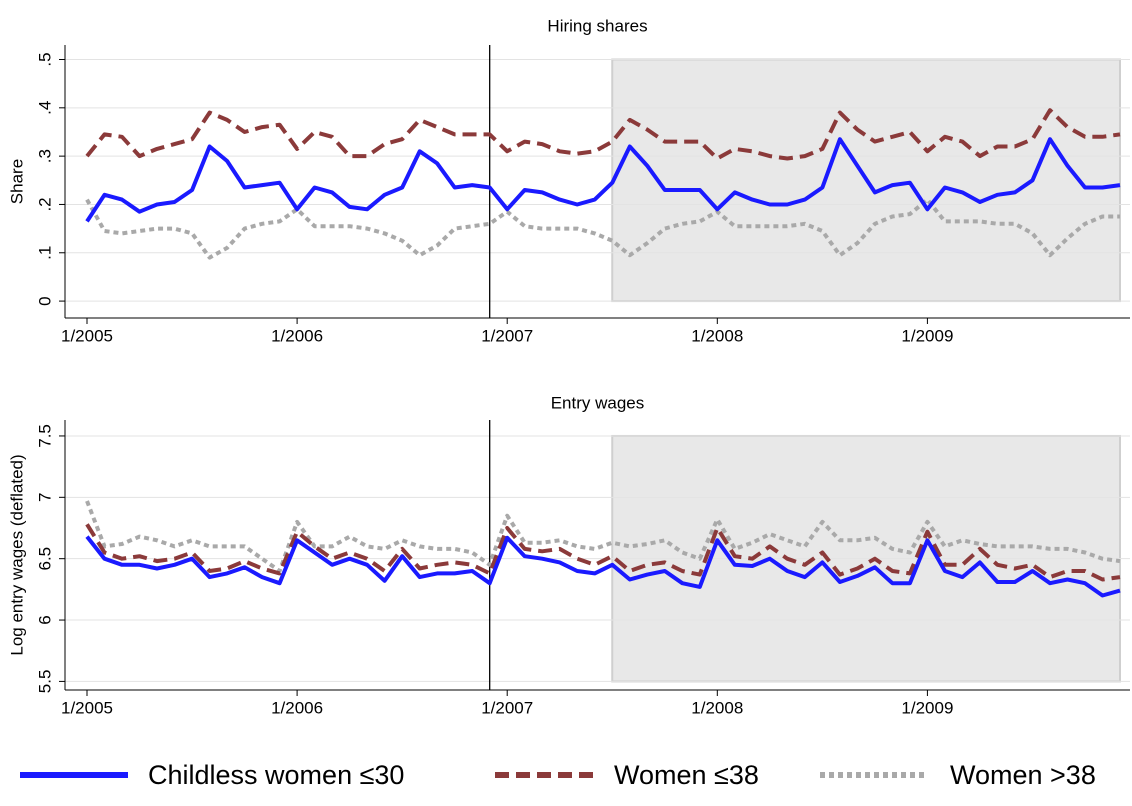  I want to click on y-tick-label: 0, so click(44, 300).